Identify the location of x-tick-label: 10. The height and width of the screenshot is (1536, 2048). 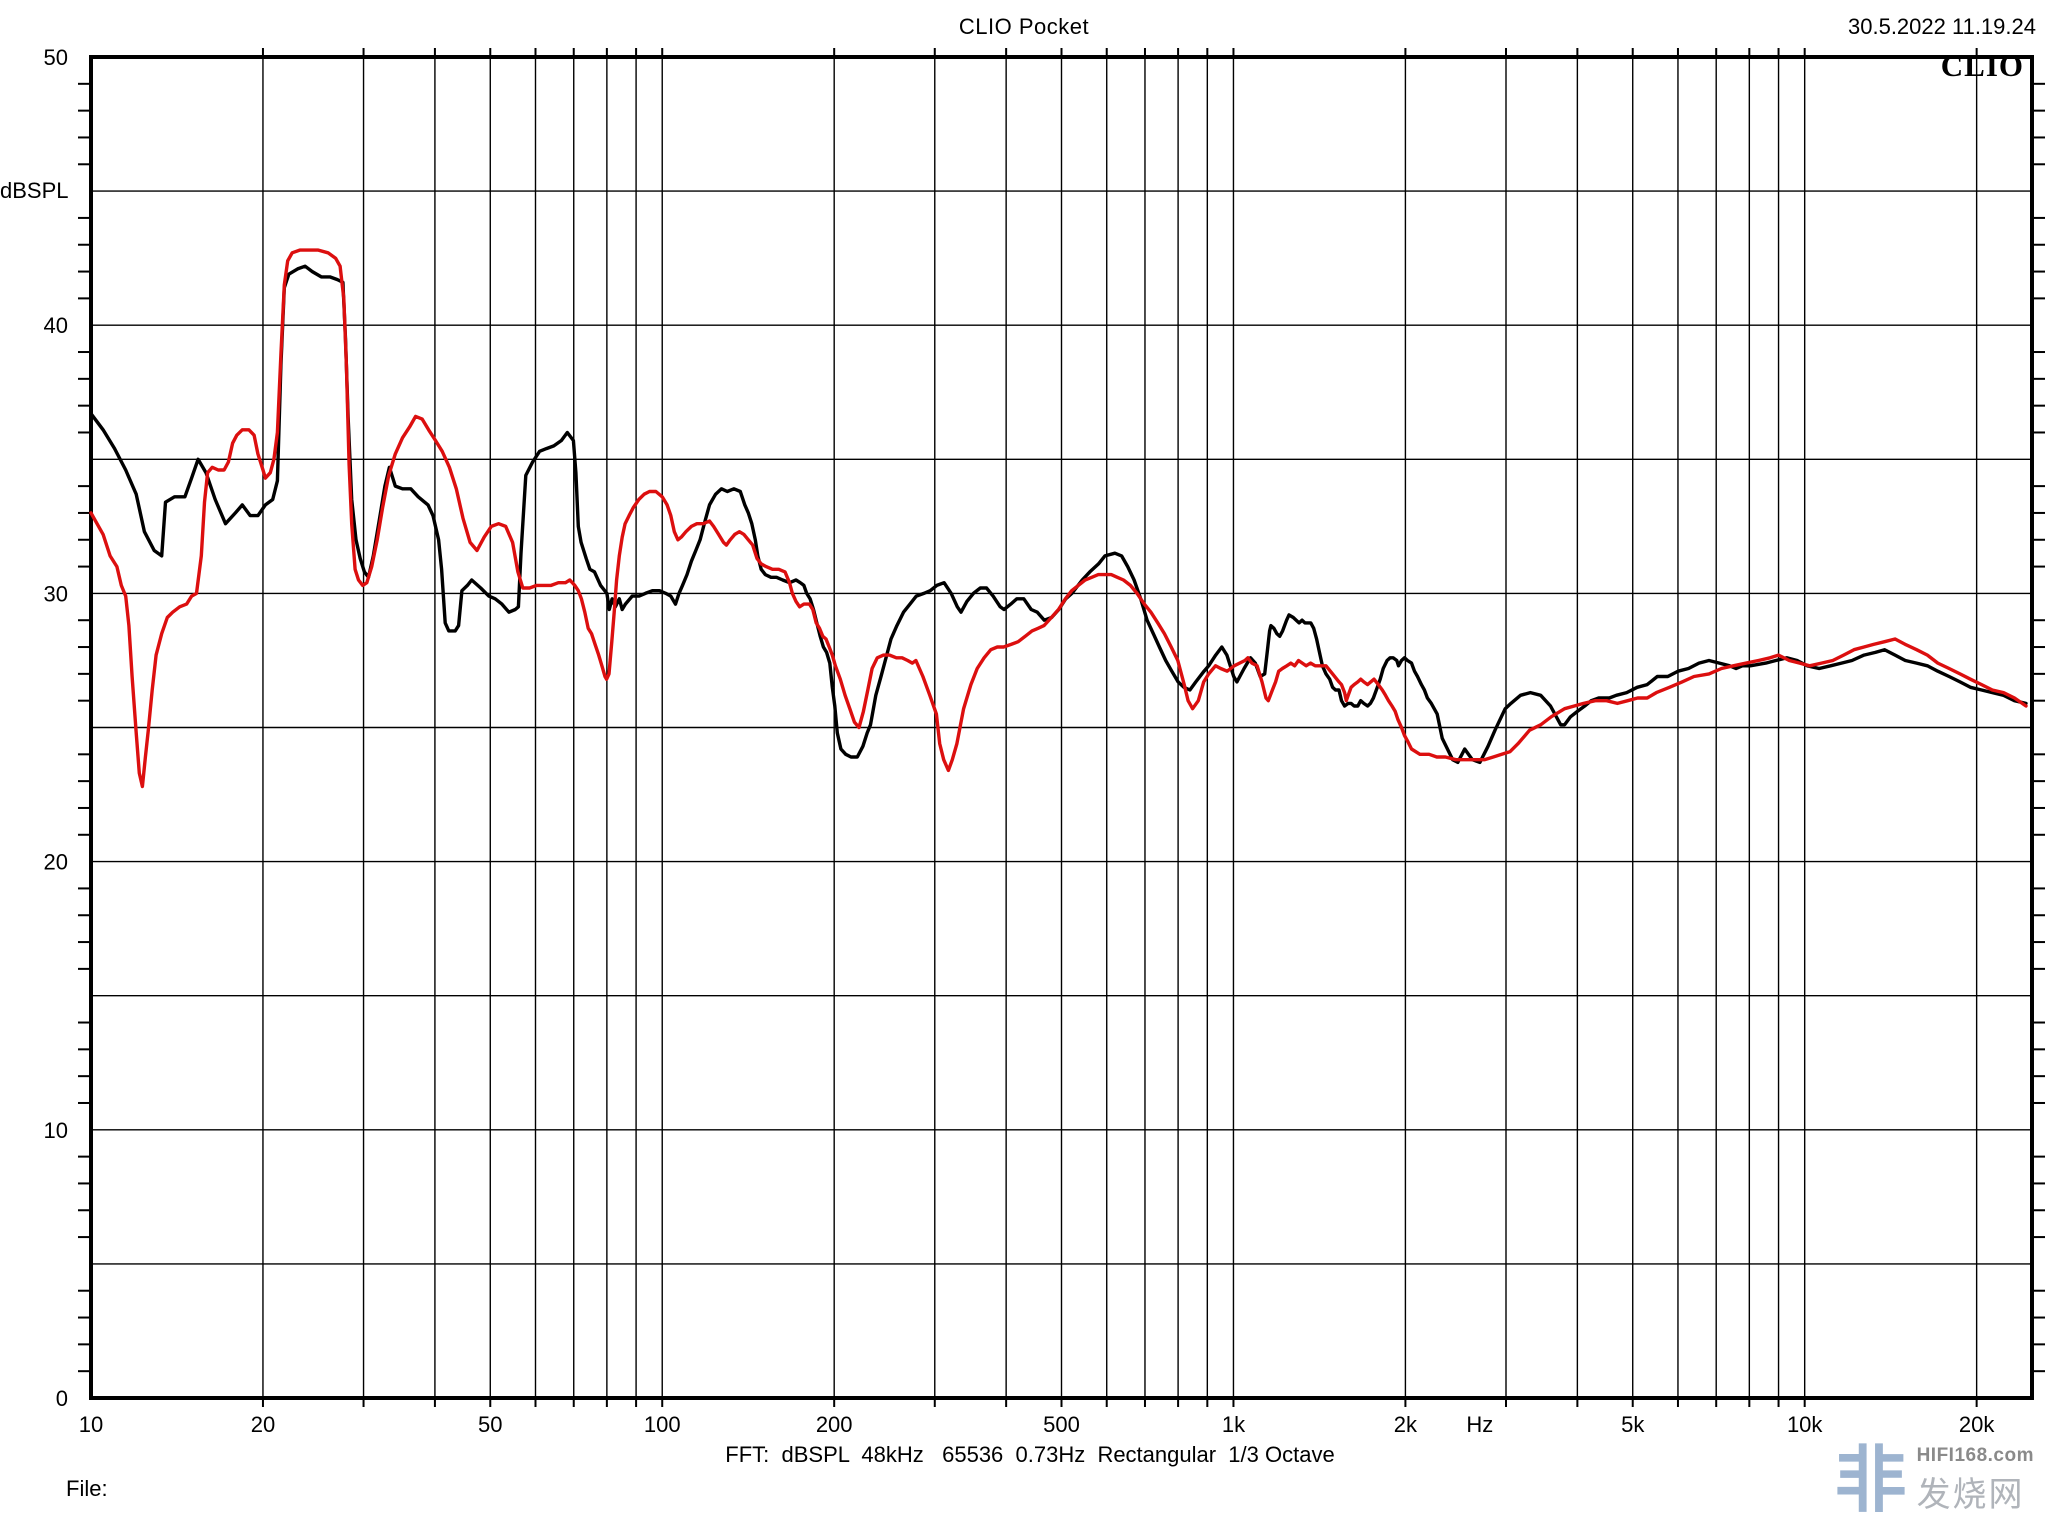
(91, 1424).